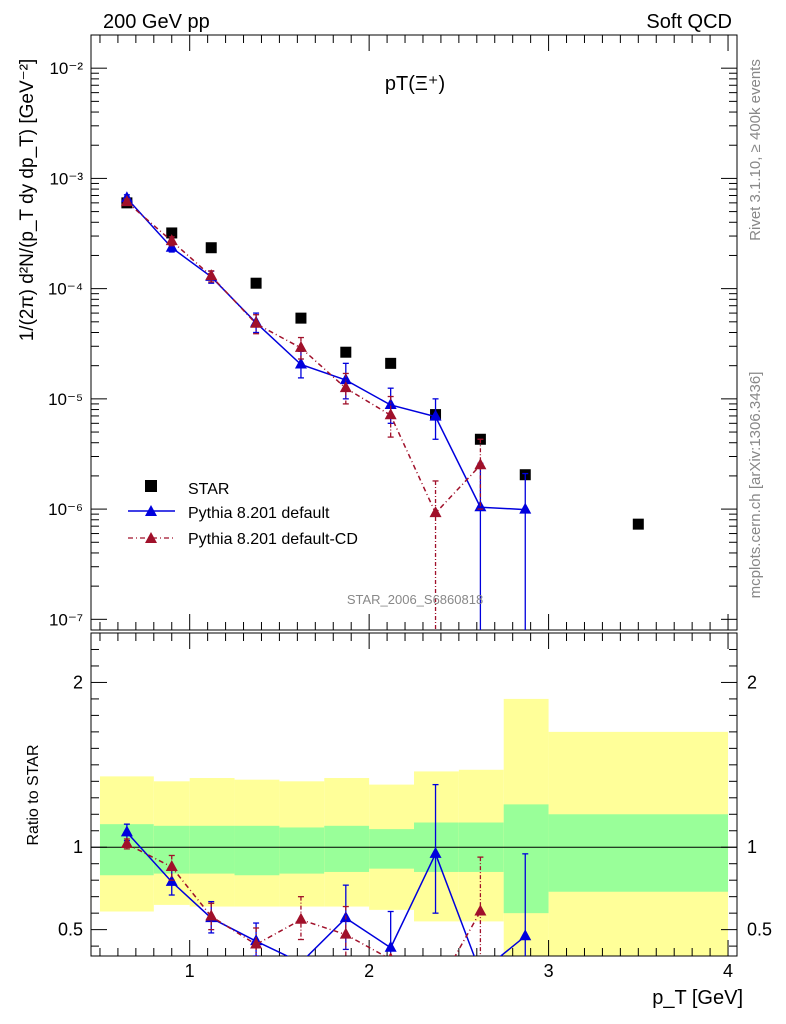 Image resolution: width=786 pixels, height=1024 pixels. I want to click on y-tick-label: 10⁻⁷, so click(66, 619).